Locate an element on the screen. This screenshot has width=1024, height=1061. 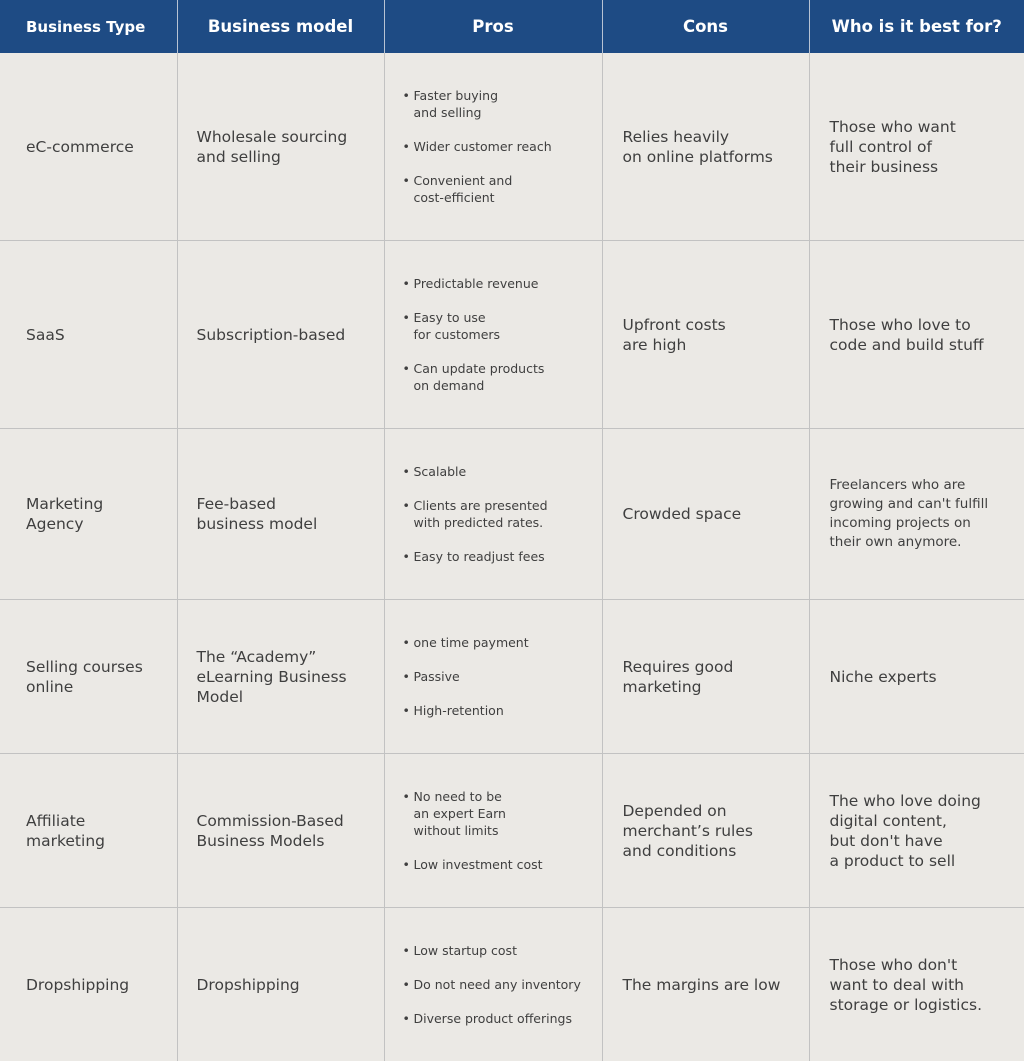
business-model-cell: Dropshipping is located at coordinates (280, 984).